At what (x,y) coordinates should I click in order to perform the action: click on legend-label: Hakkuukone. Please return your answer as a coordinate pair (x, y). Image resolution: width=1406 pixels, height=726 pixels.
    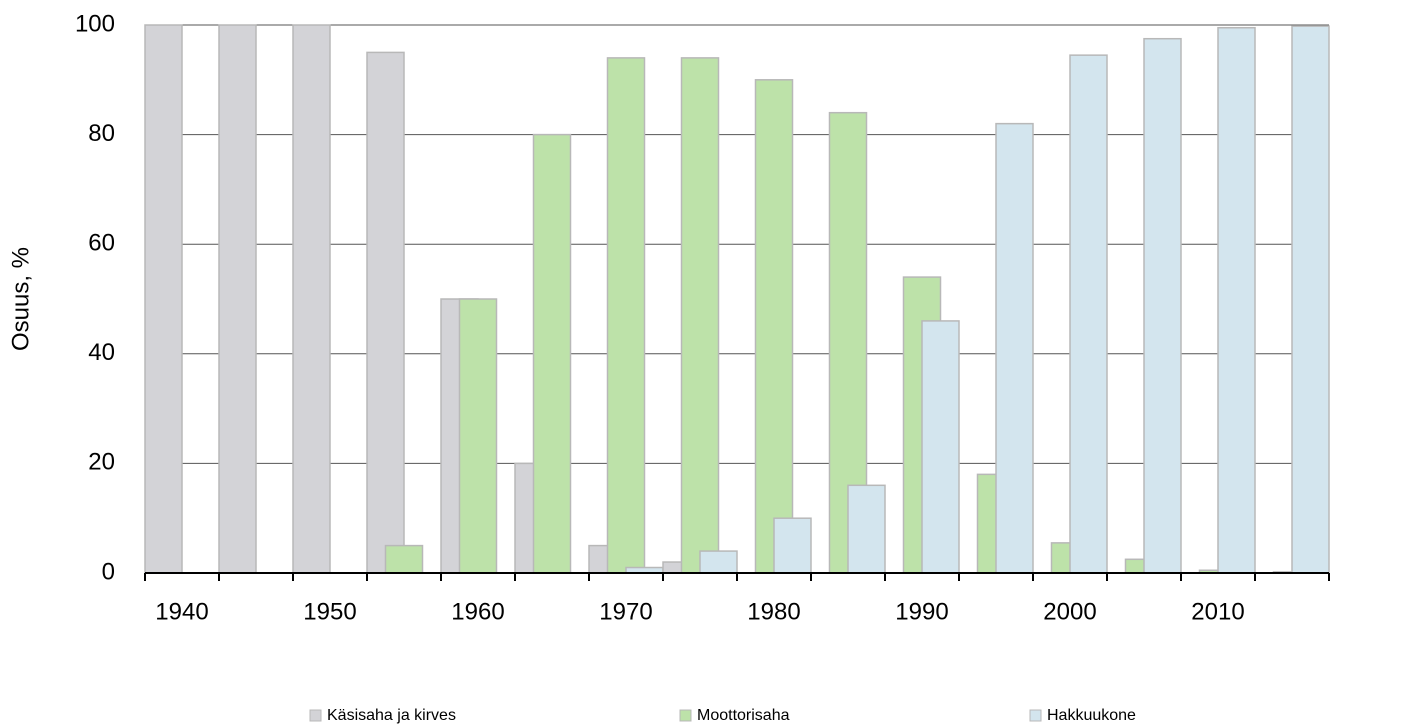
    Looking at the image, I should click on (1091, 715).